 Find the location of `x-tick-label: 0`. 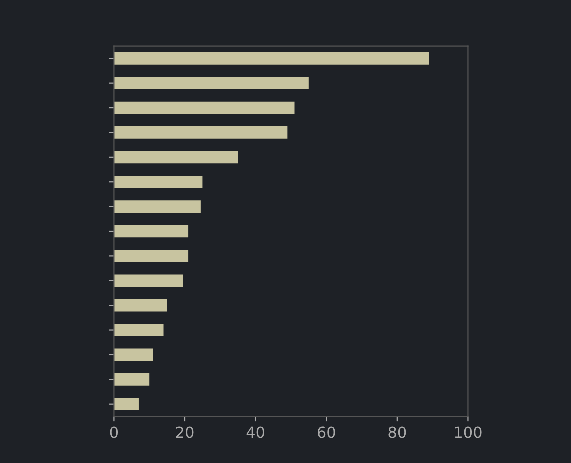

x-tick-label: 0 is located at coordinates (114, 432).